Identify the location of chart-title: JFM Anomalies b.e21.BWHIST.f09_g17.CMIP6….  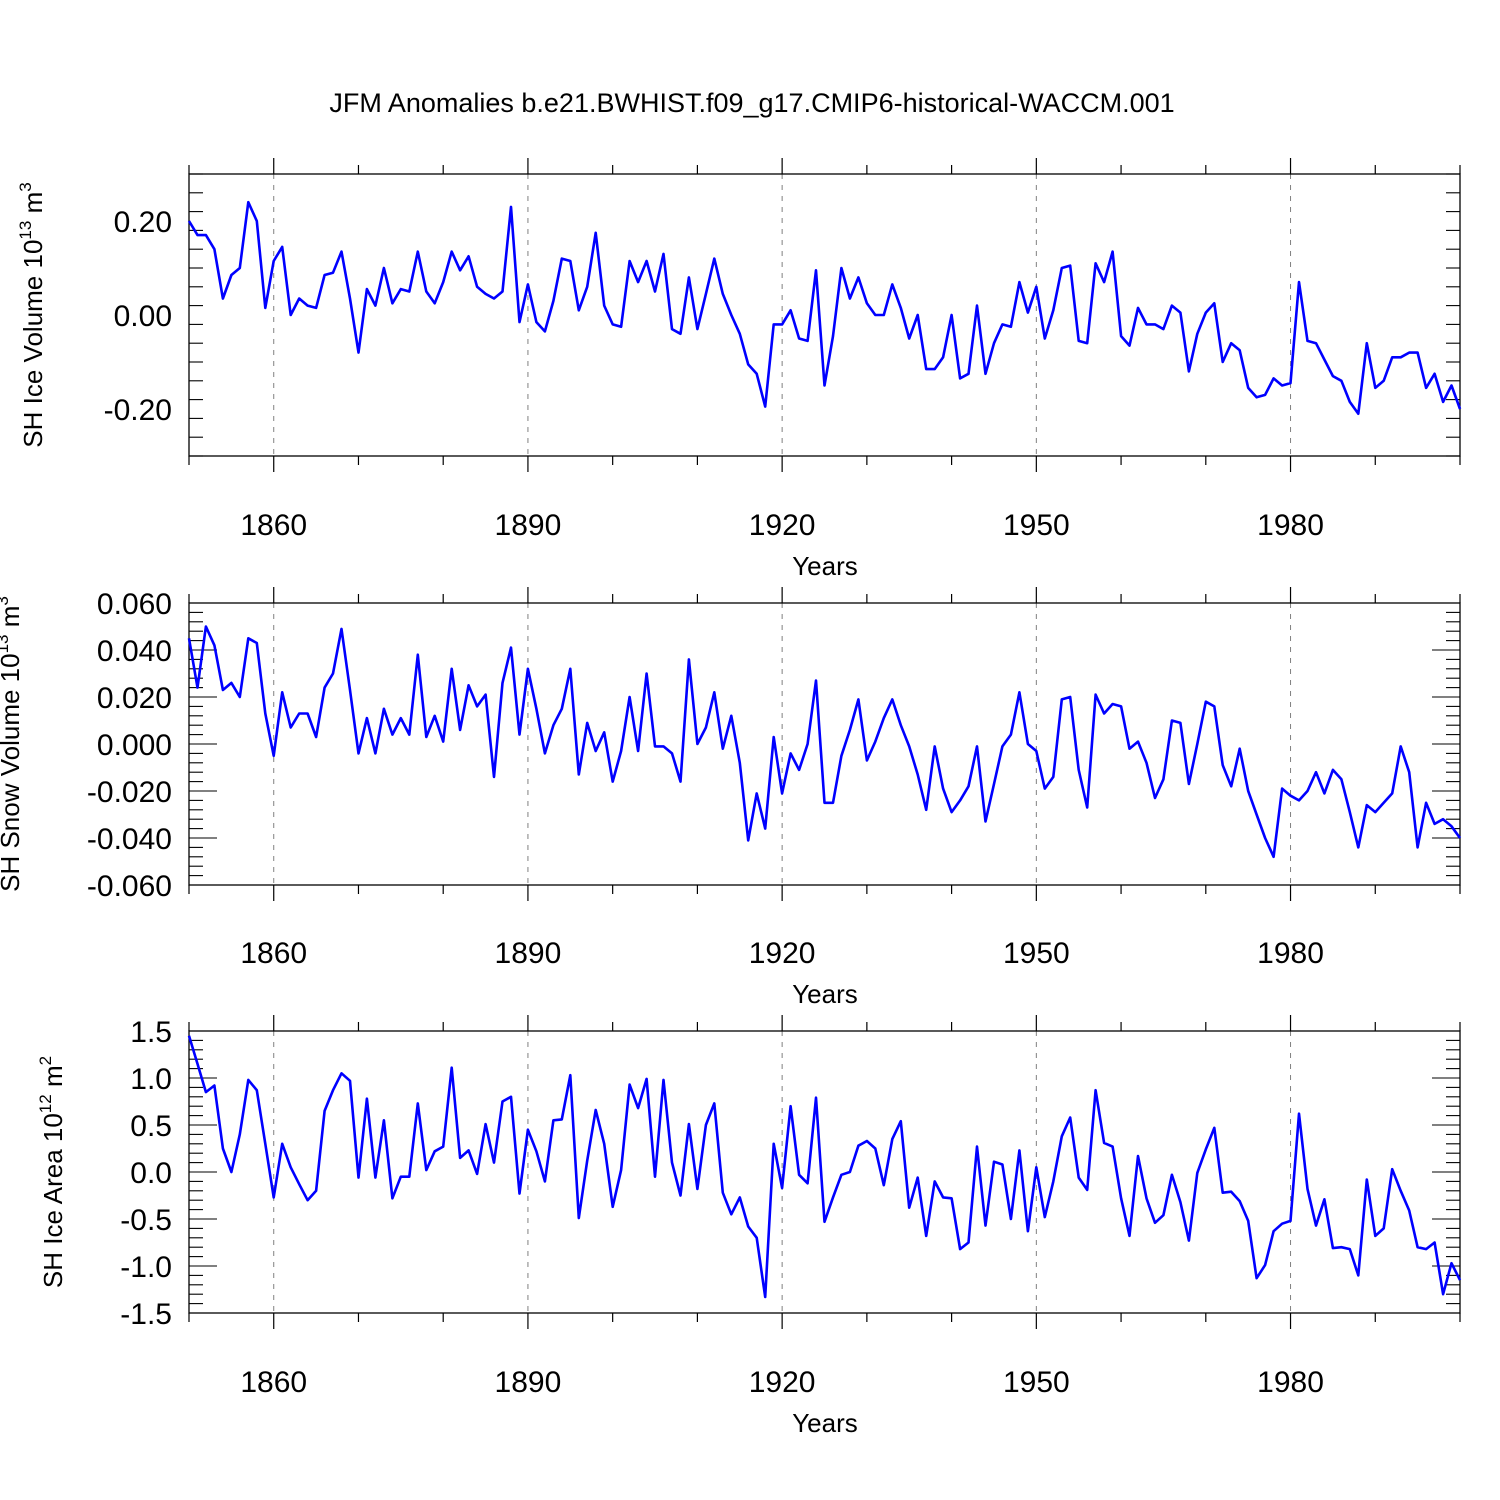
(751, 103).